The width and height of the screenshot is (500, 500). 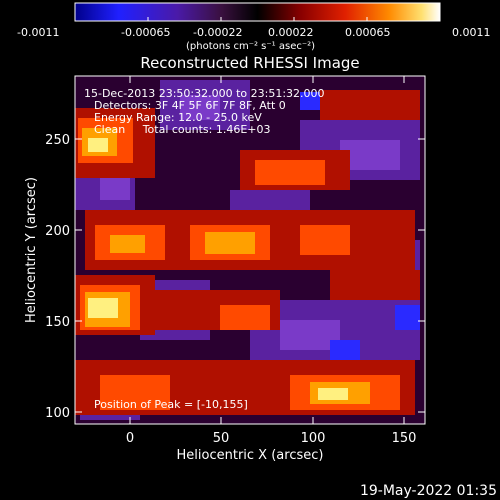 I want to click on colorbar-tick-label: 0.00022, so click(x=291, y=32).